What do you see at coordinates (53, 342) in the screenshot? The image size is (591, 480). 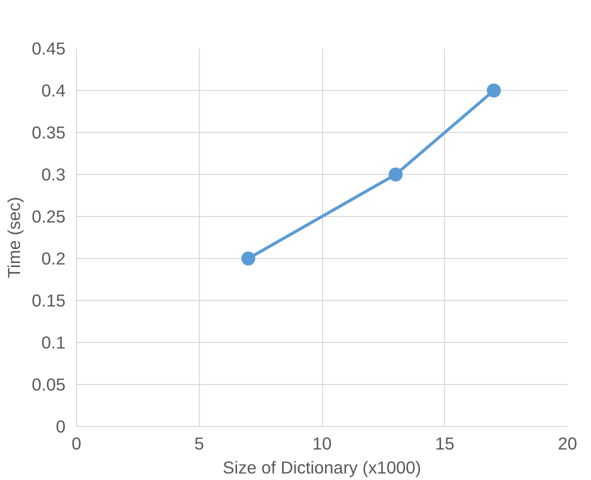 I see `y-tick-label: 0.1` at bounding box center [53, 342].